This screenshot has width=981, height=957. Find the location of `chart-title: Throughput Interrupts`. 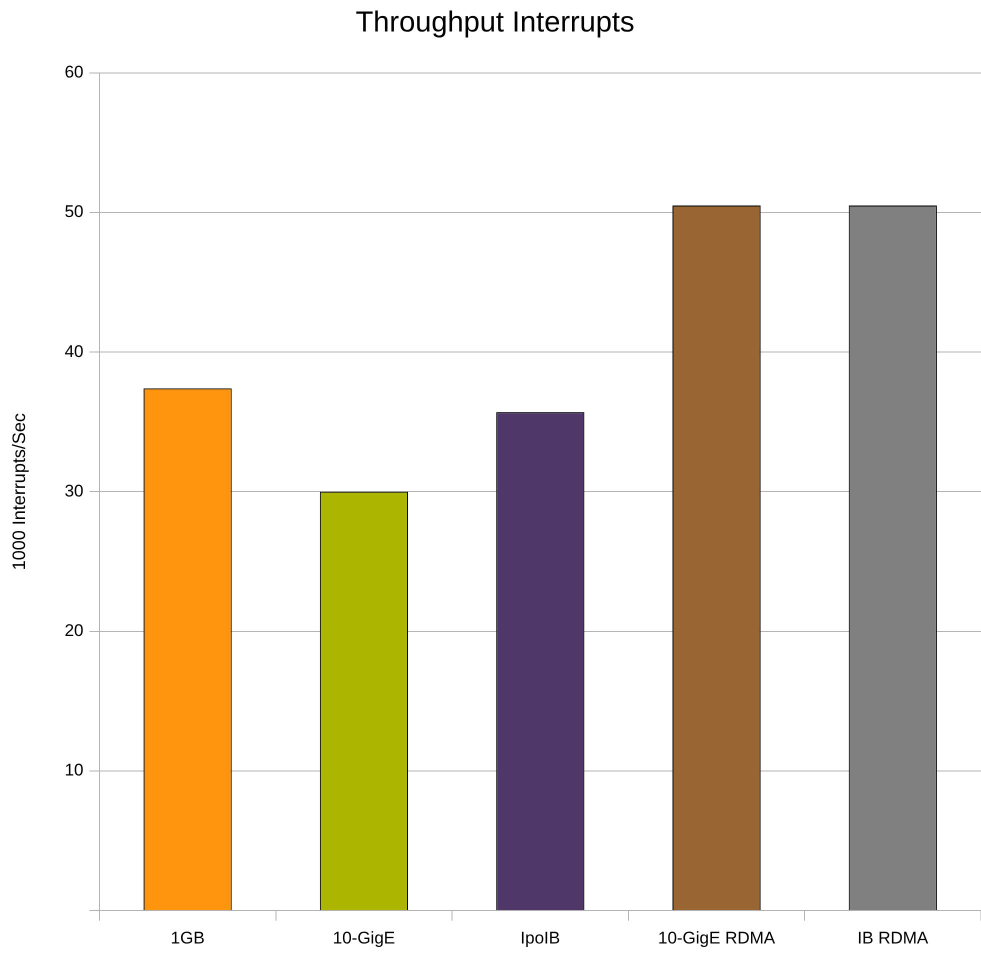

chart-title: Throughput Interrupts is located at coordinates (495, 22).